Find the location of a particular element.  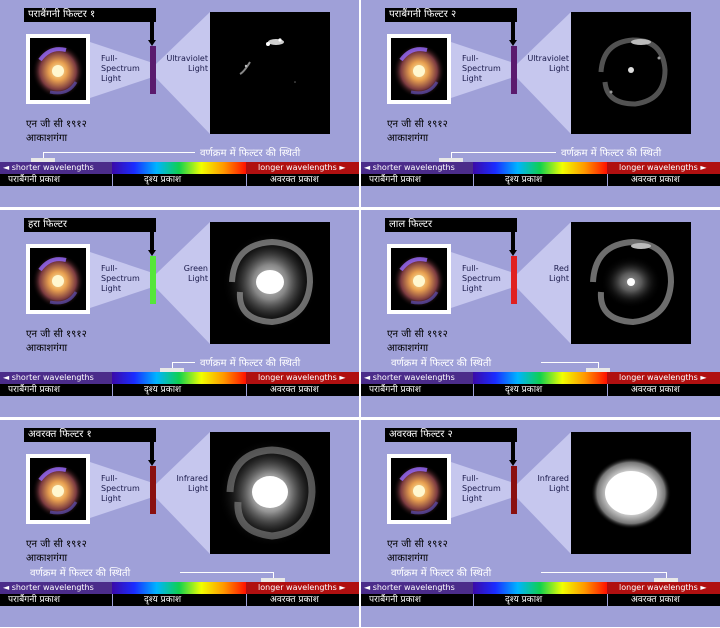

filter-title: पराबैंगनी फिल्टर २ is located at coordinates (451, 15).